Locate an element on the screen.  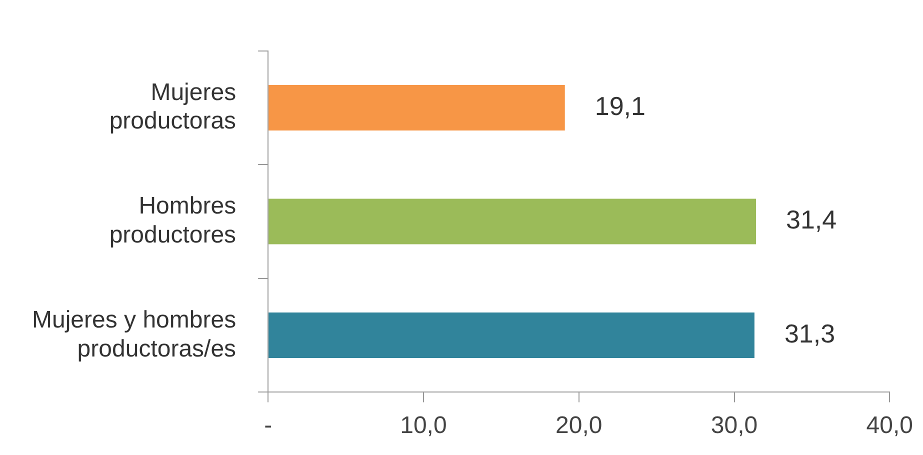
x-tick-label: 20,0 is located at coordinates (579, 426).